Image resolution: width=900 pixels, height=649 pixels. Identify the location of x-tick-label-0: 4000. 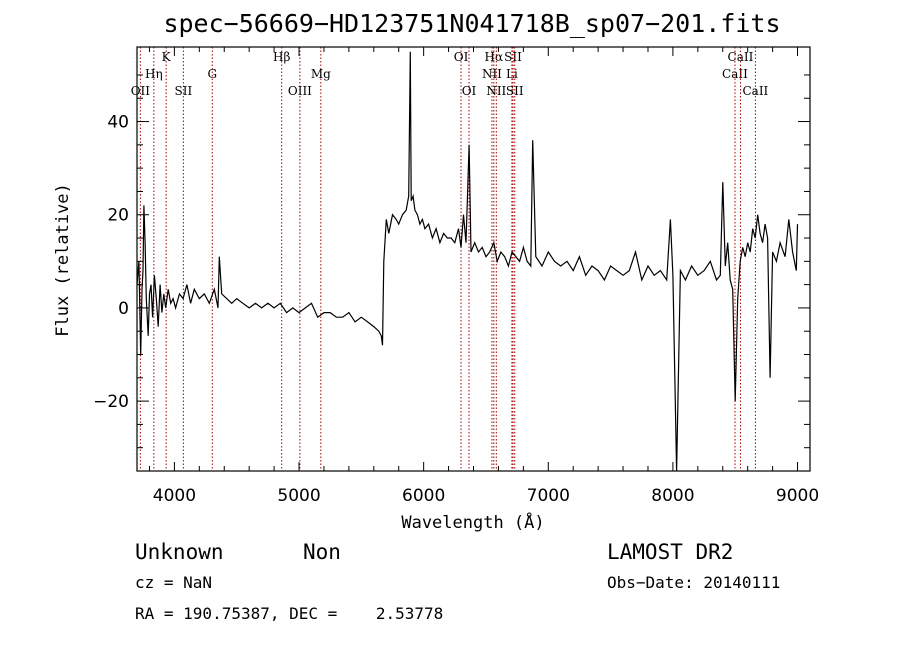
(174, 496).